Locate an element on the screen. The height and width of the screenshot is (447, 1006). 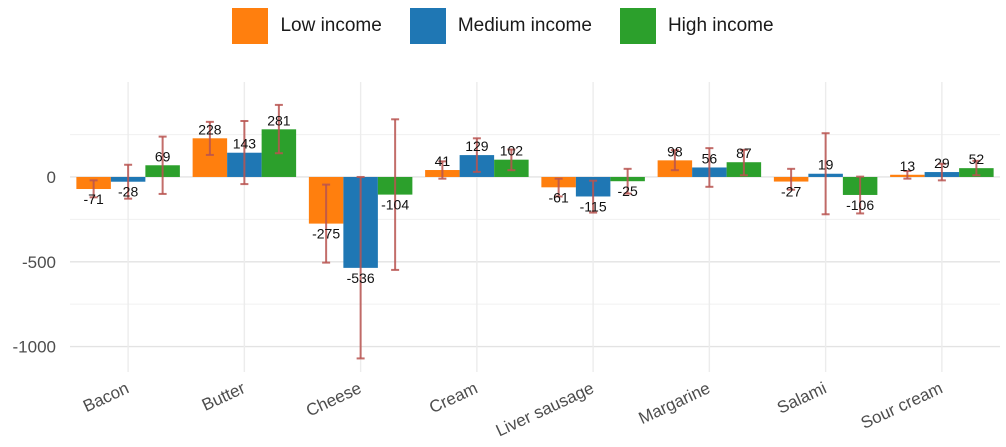
x-tick-label: Sour cream is located at coordinates (902, 405).